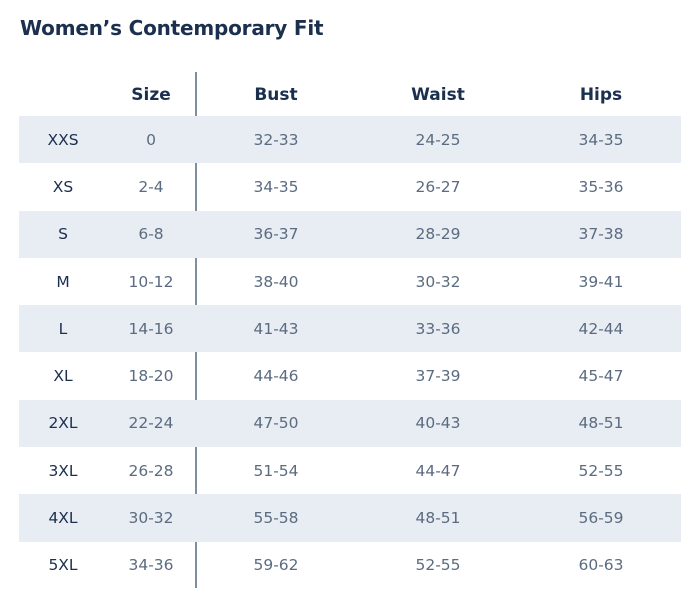  What do you see at coordinates (151, 139) in the screenshot?
I see `cell-size: 0` at bounding box center [151, 139].